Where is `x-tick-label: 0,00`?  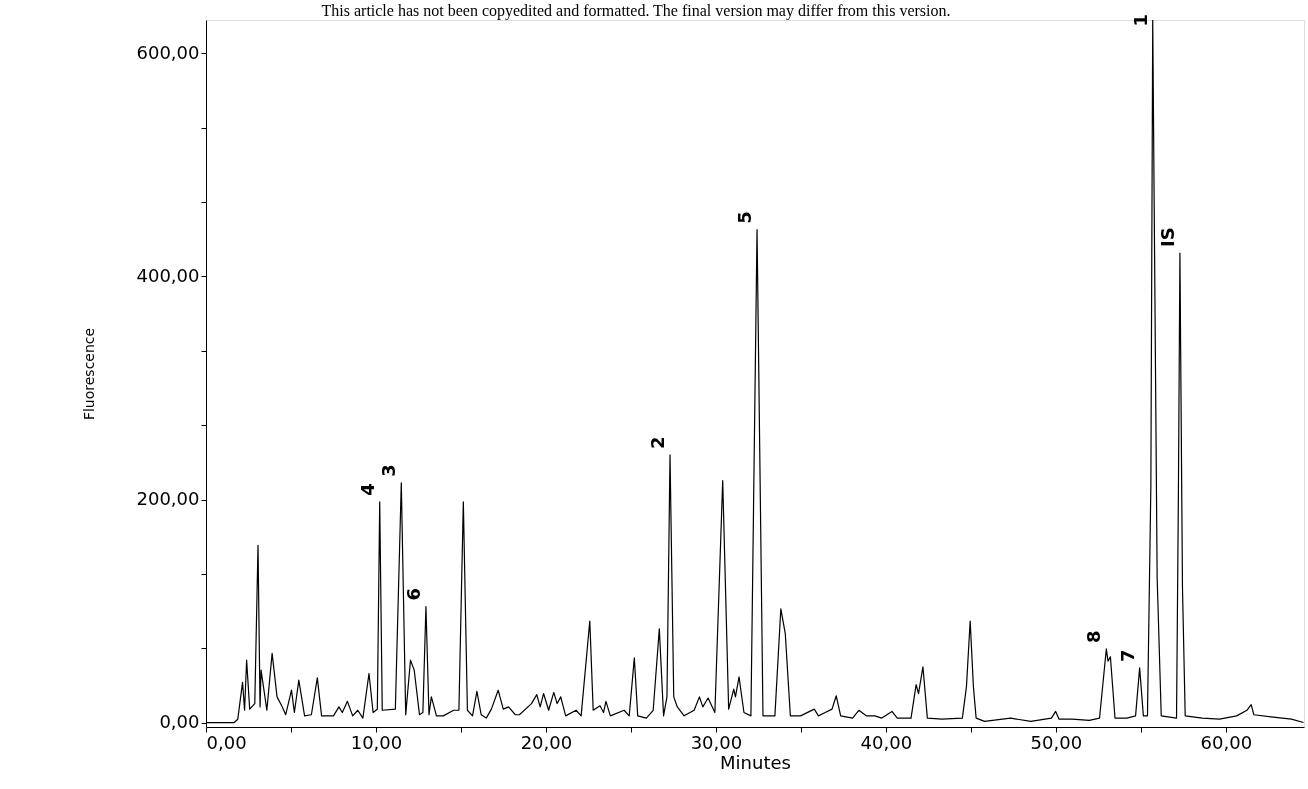 x-tick-label: 0,00 is located at coordinates (226, 742).